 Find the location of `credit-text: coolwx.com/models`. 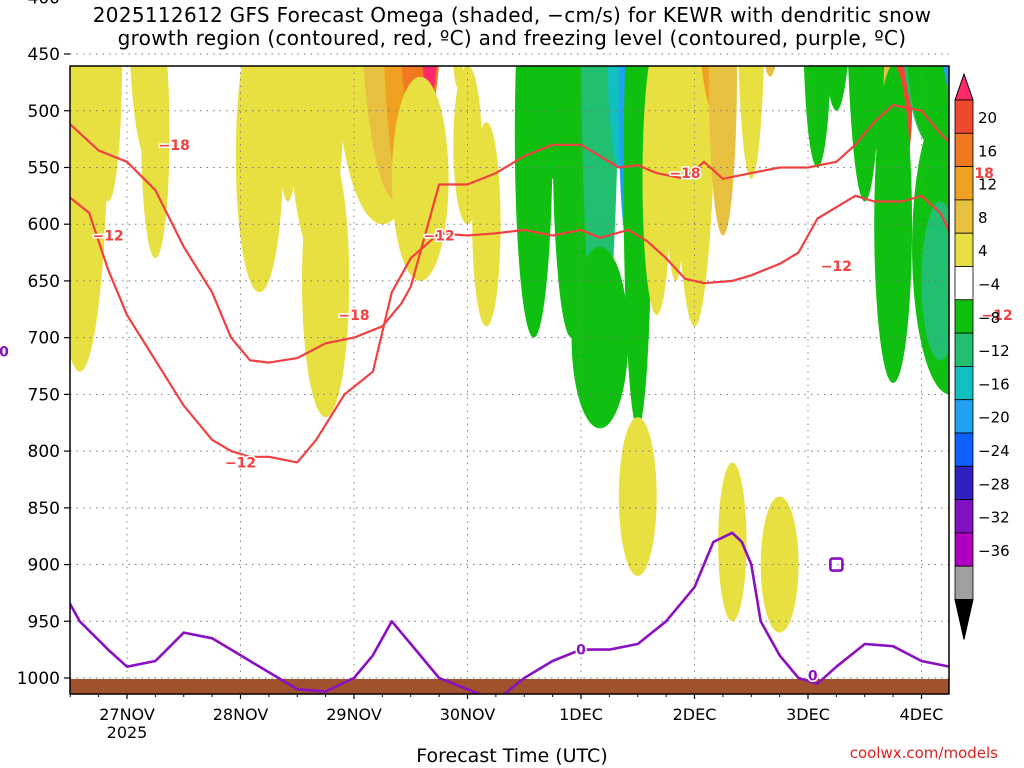

credit-text: coolwx.com/models is located at coordinates (923, 753).